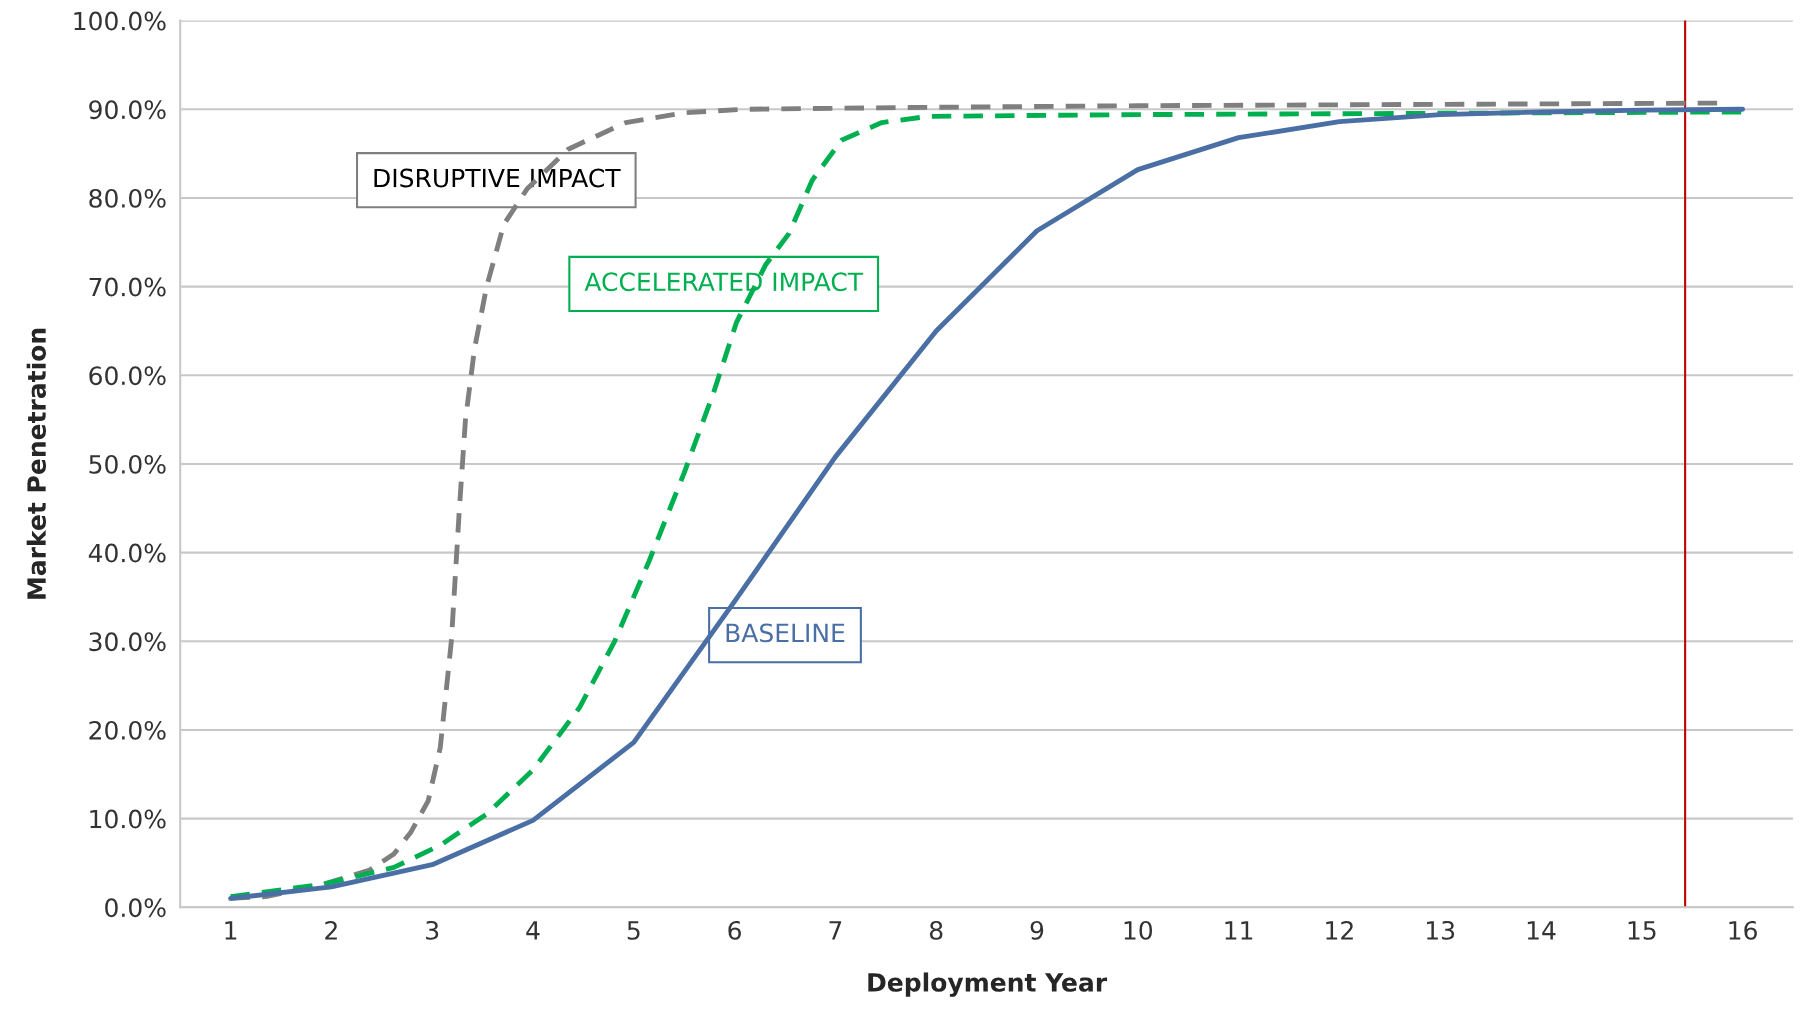  What do you see at coordinates (120, 21) in the screenshot?
I see `y-tick-label: 100.0%` at bounding box center [120, 21].